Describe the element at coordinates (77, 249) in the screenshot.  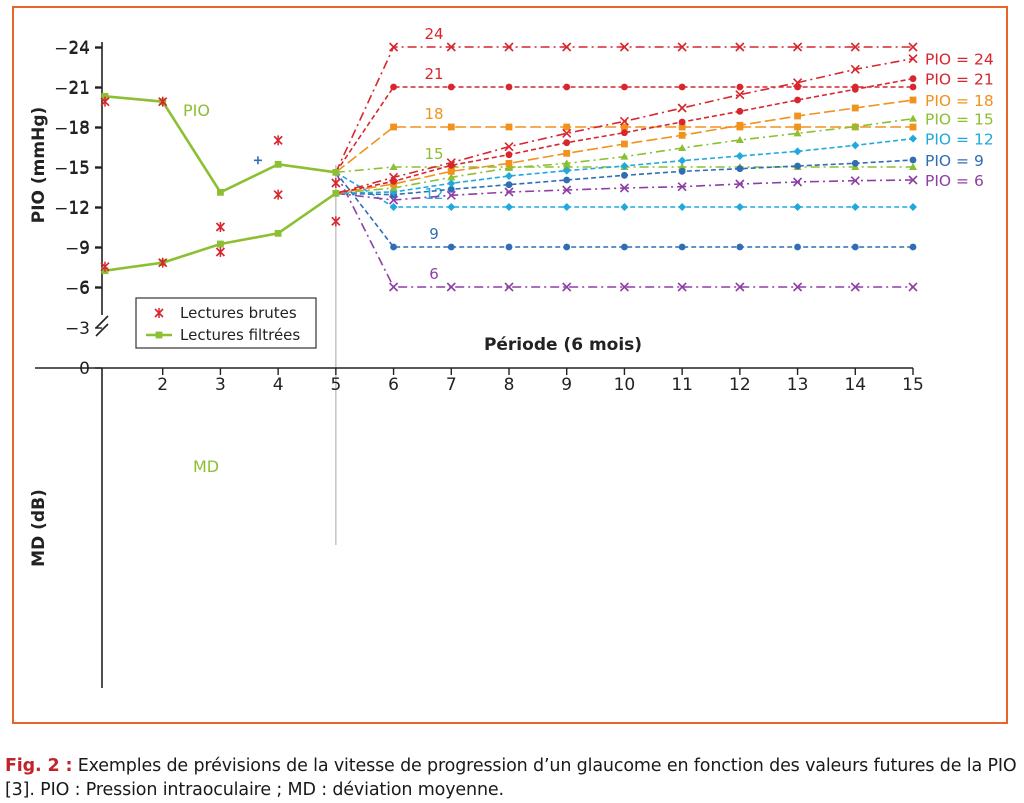
I see `md-y-tick-label-9: −9` at that location.